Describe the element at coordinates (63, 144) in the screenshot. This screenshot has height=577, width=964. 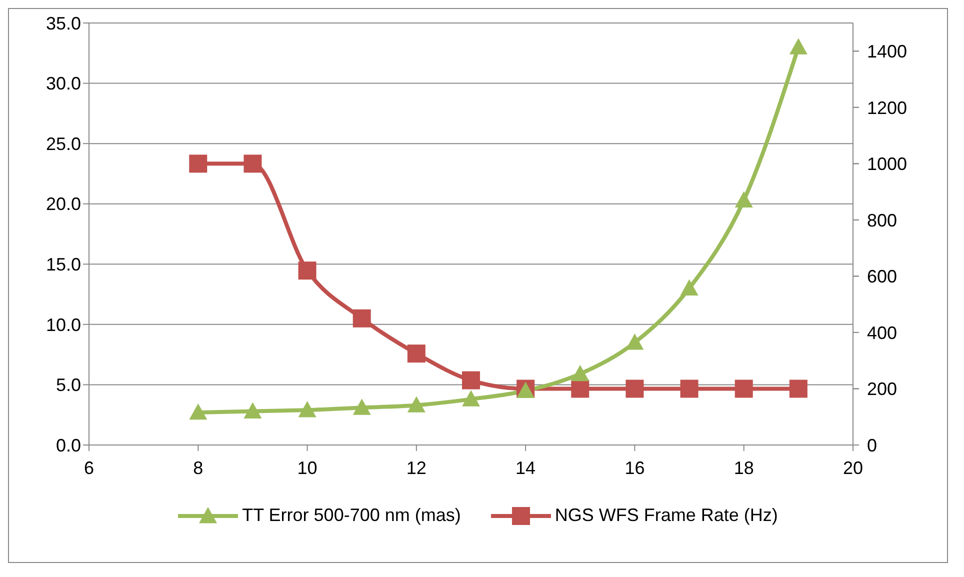
I see `y-tick-label: 25.0` at that location.